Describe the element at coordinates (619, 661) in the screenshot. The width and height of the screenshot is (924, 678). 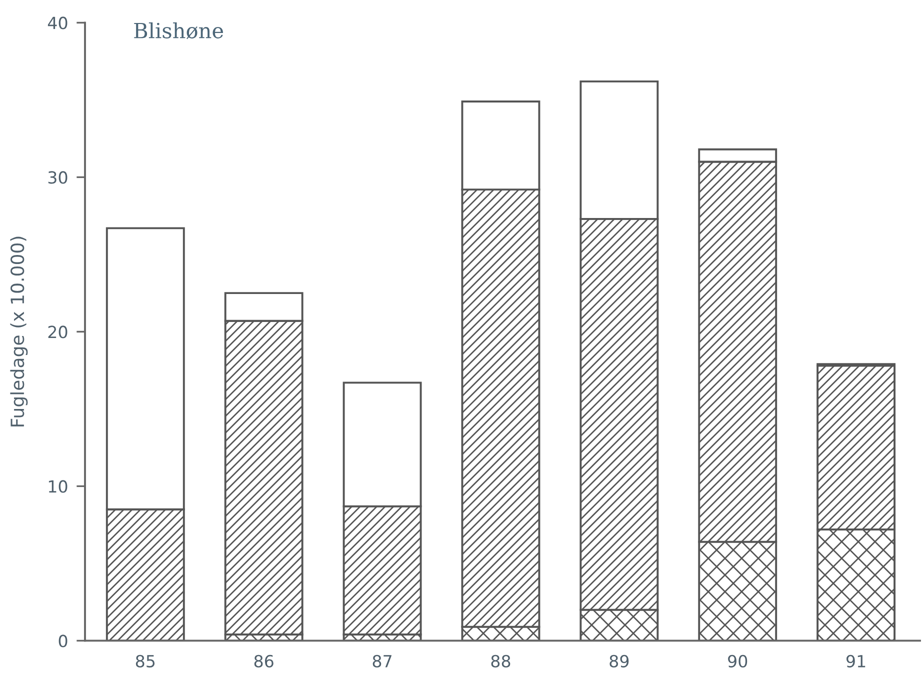
I see `x-tick-label: 89` at that location.